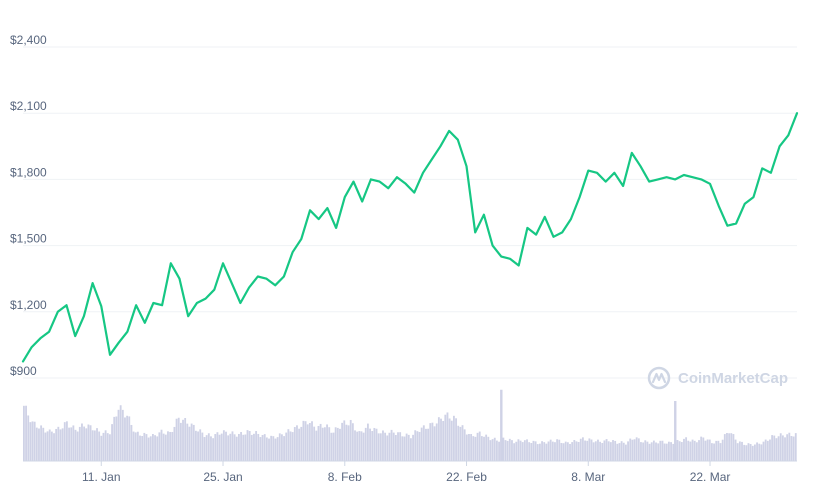 The width and height of the screenshot is (813, 489). What do you see at coordinates (28, 205) in the screenshot?
I see `y-axis-ticks: $900 $1,200 $1,500 $1,800 $2,100 $2,400` at bounding box center [28, 205].